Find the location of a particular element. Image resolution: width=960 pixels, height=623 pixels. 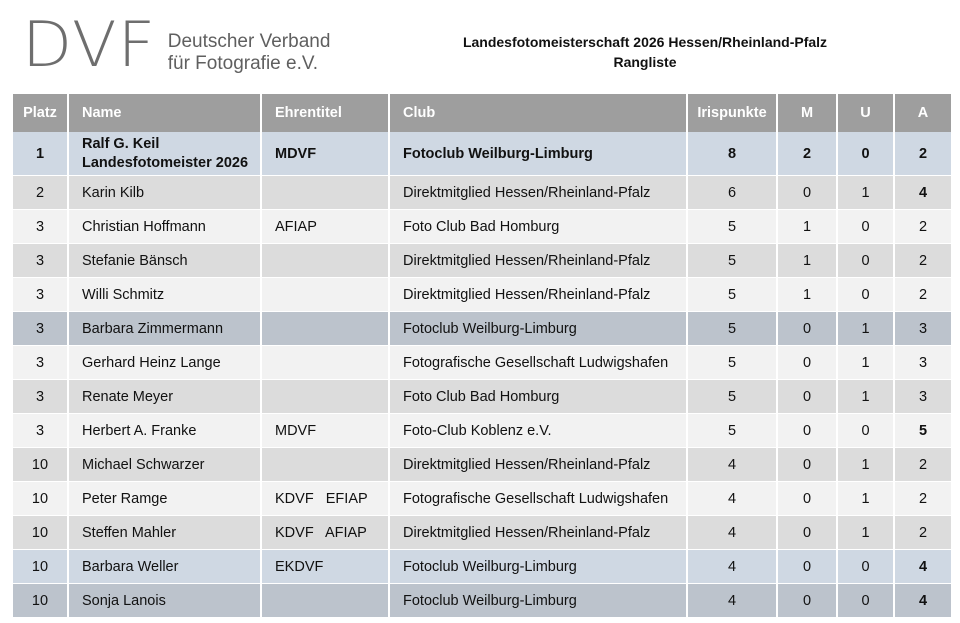

cell-name-award: Landesfotomeister 2026 is located at coordinates (165, 162).